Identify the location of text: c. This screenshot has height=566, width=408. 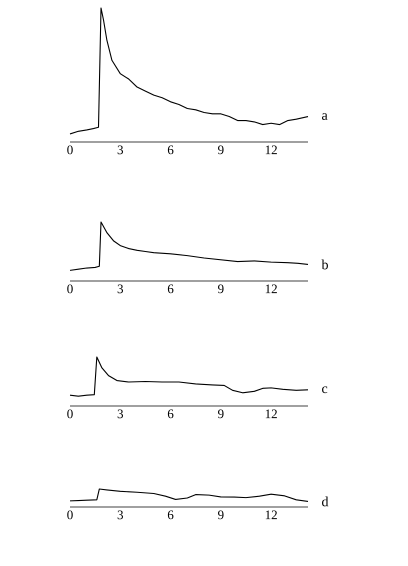
(325, 390).